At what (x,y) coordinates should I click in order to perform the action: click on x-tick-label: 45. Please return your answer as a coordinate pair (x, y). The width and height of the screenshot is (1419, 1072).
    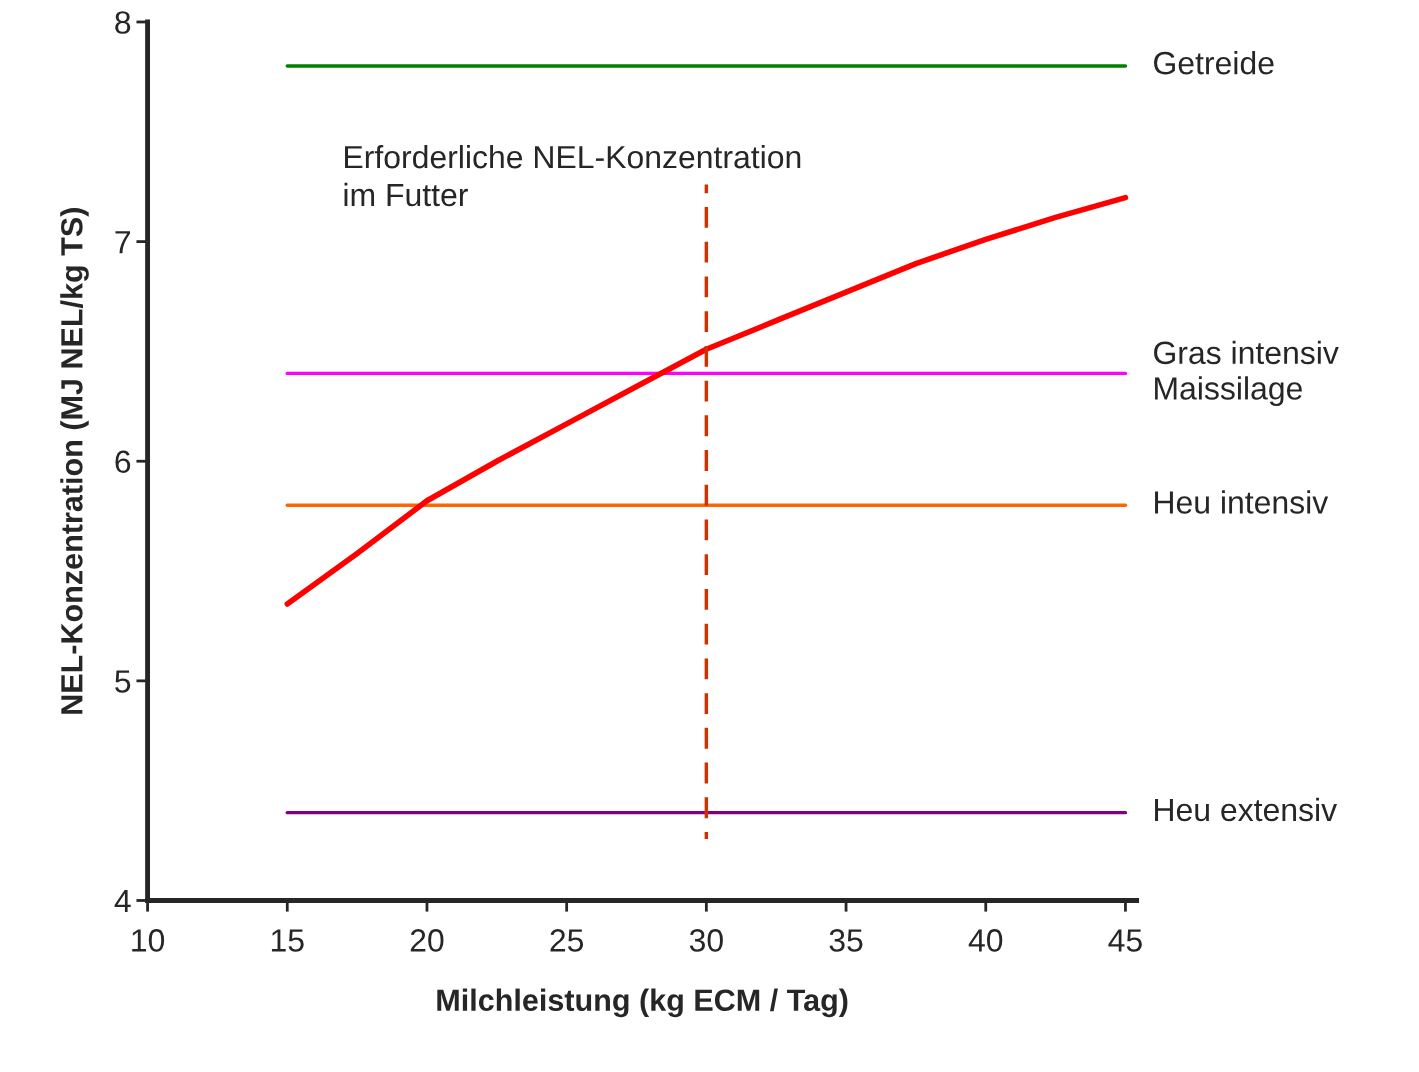
    Looking at the image, I should click on (1125, 940).